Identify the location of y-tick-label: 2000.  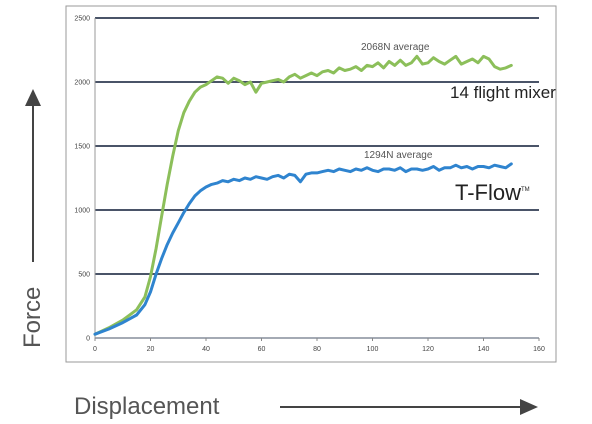
(82, 83).